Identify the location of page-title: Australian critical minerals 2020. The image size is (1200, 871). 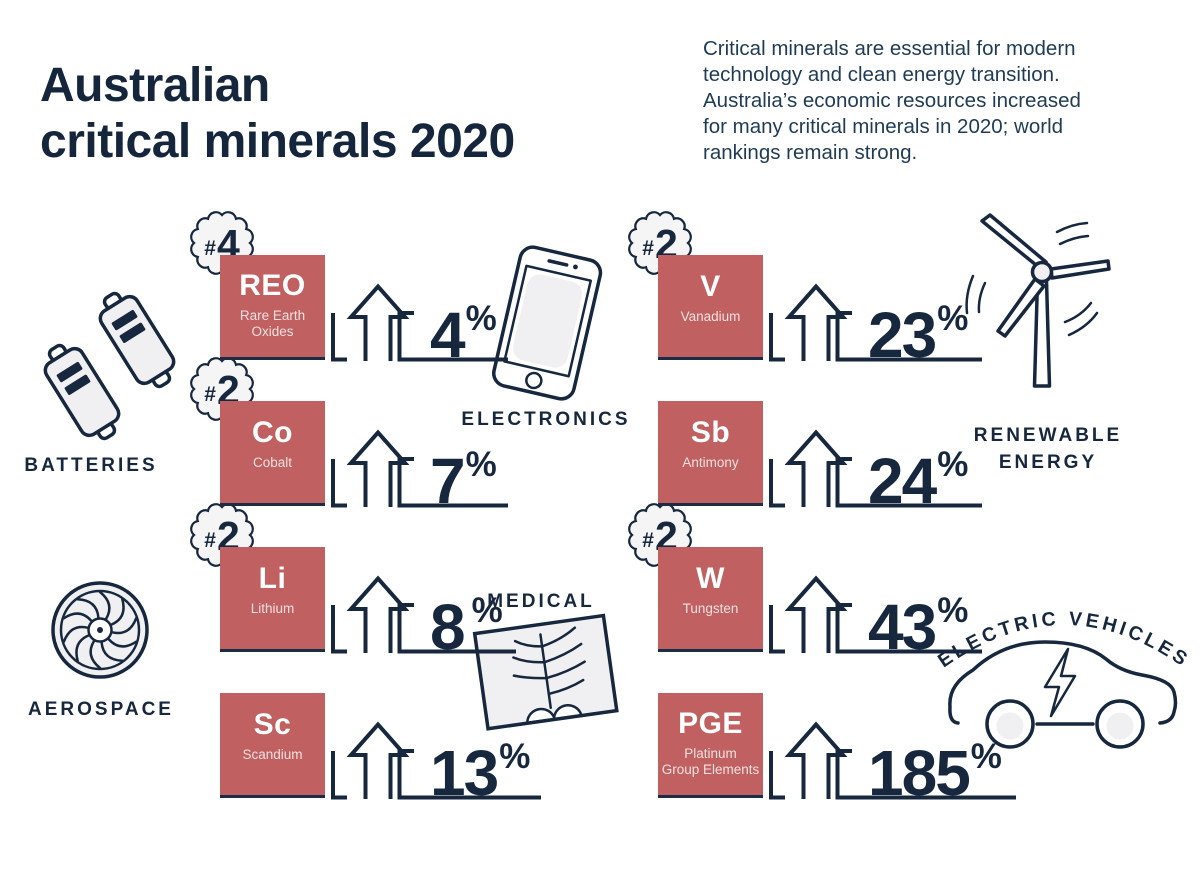
(277, 113).